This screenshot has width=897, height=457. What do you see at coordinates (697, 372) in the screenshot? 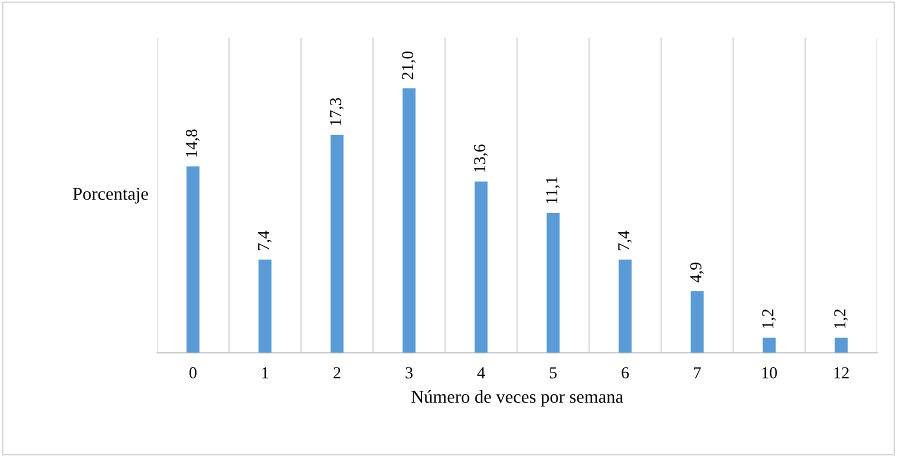
I see `x-tick-label: 7` at bounding box center [697, 372].